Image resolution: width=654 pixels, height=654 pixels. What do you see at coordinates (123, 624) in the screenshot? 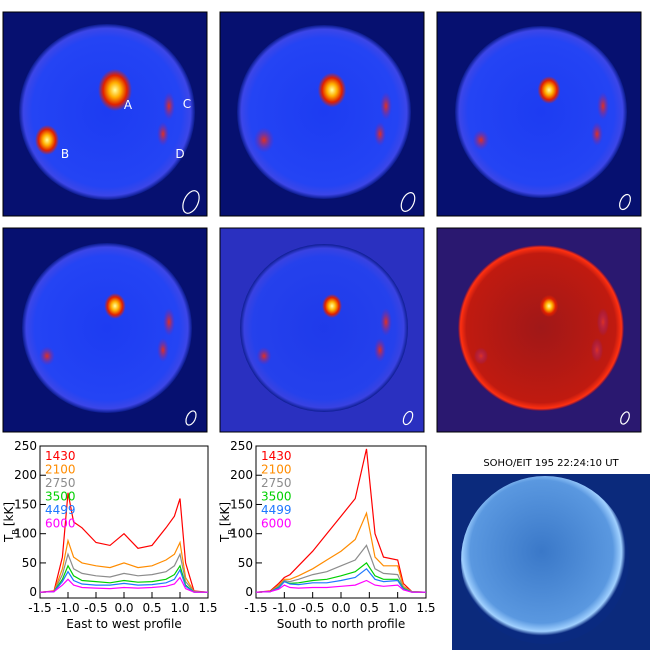
I see `x-axis-label: East to west profile` at bounding box center [123, 624].